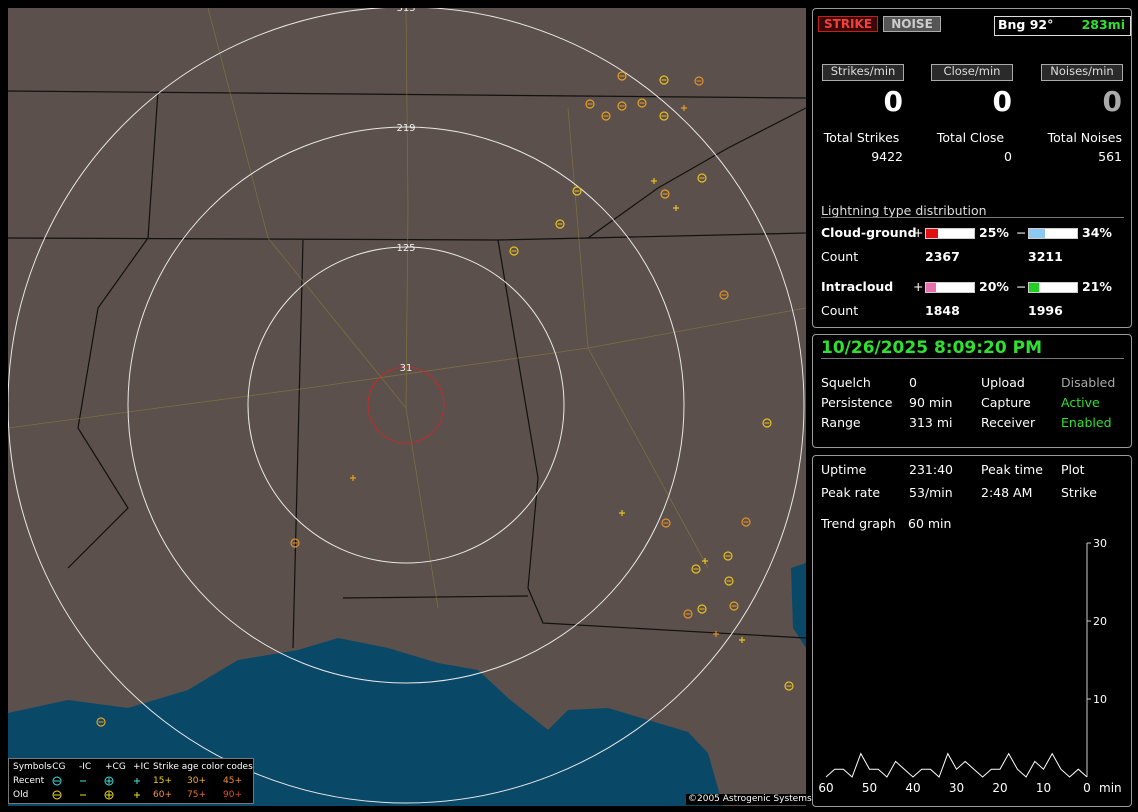 This screenshot has height=812, width=1138. Describe the element at coordinates (1045, 256) in the screenshot. I see `count-value: 3211` at that location.